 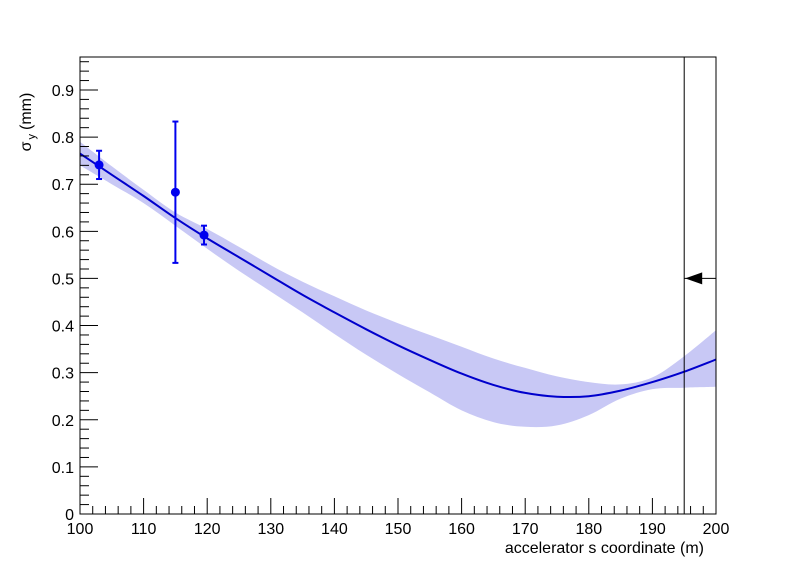 I want to click on y-axis-label-symbol: σ, so click(x=26, y=146).